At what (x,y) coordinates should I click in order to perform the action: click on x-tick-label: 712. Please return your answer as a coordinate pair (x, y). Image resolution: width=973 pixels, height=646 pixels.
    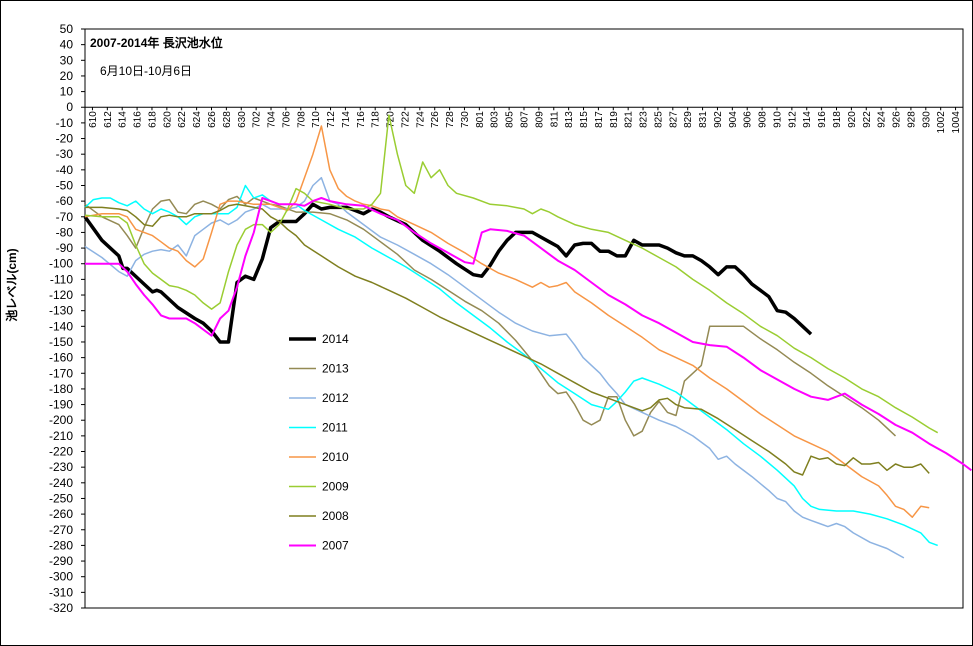
    Looking at the image, I should click on (331, 119).